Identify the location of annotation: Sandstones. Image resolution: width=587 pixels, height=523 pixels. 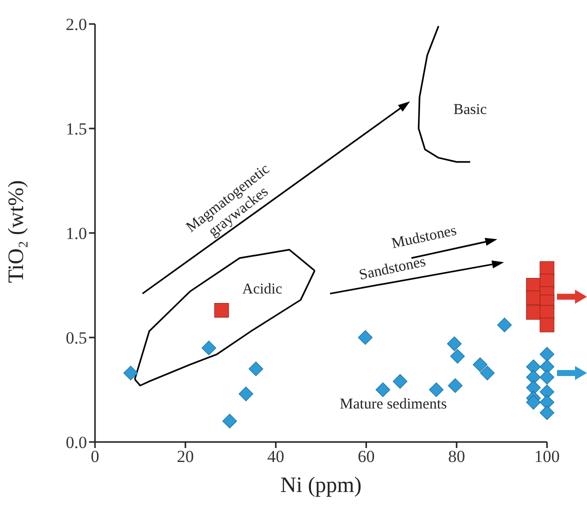
(393, 269).